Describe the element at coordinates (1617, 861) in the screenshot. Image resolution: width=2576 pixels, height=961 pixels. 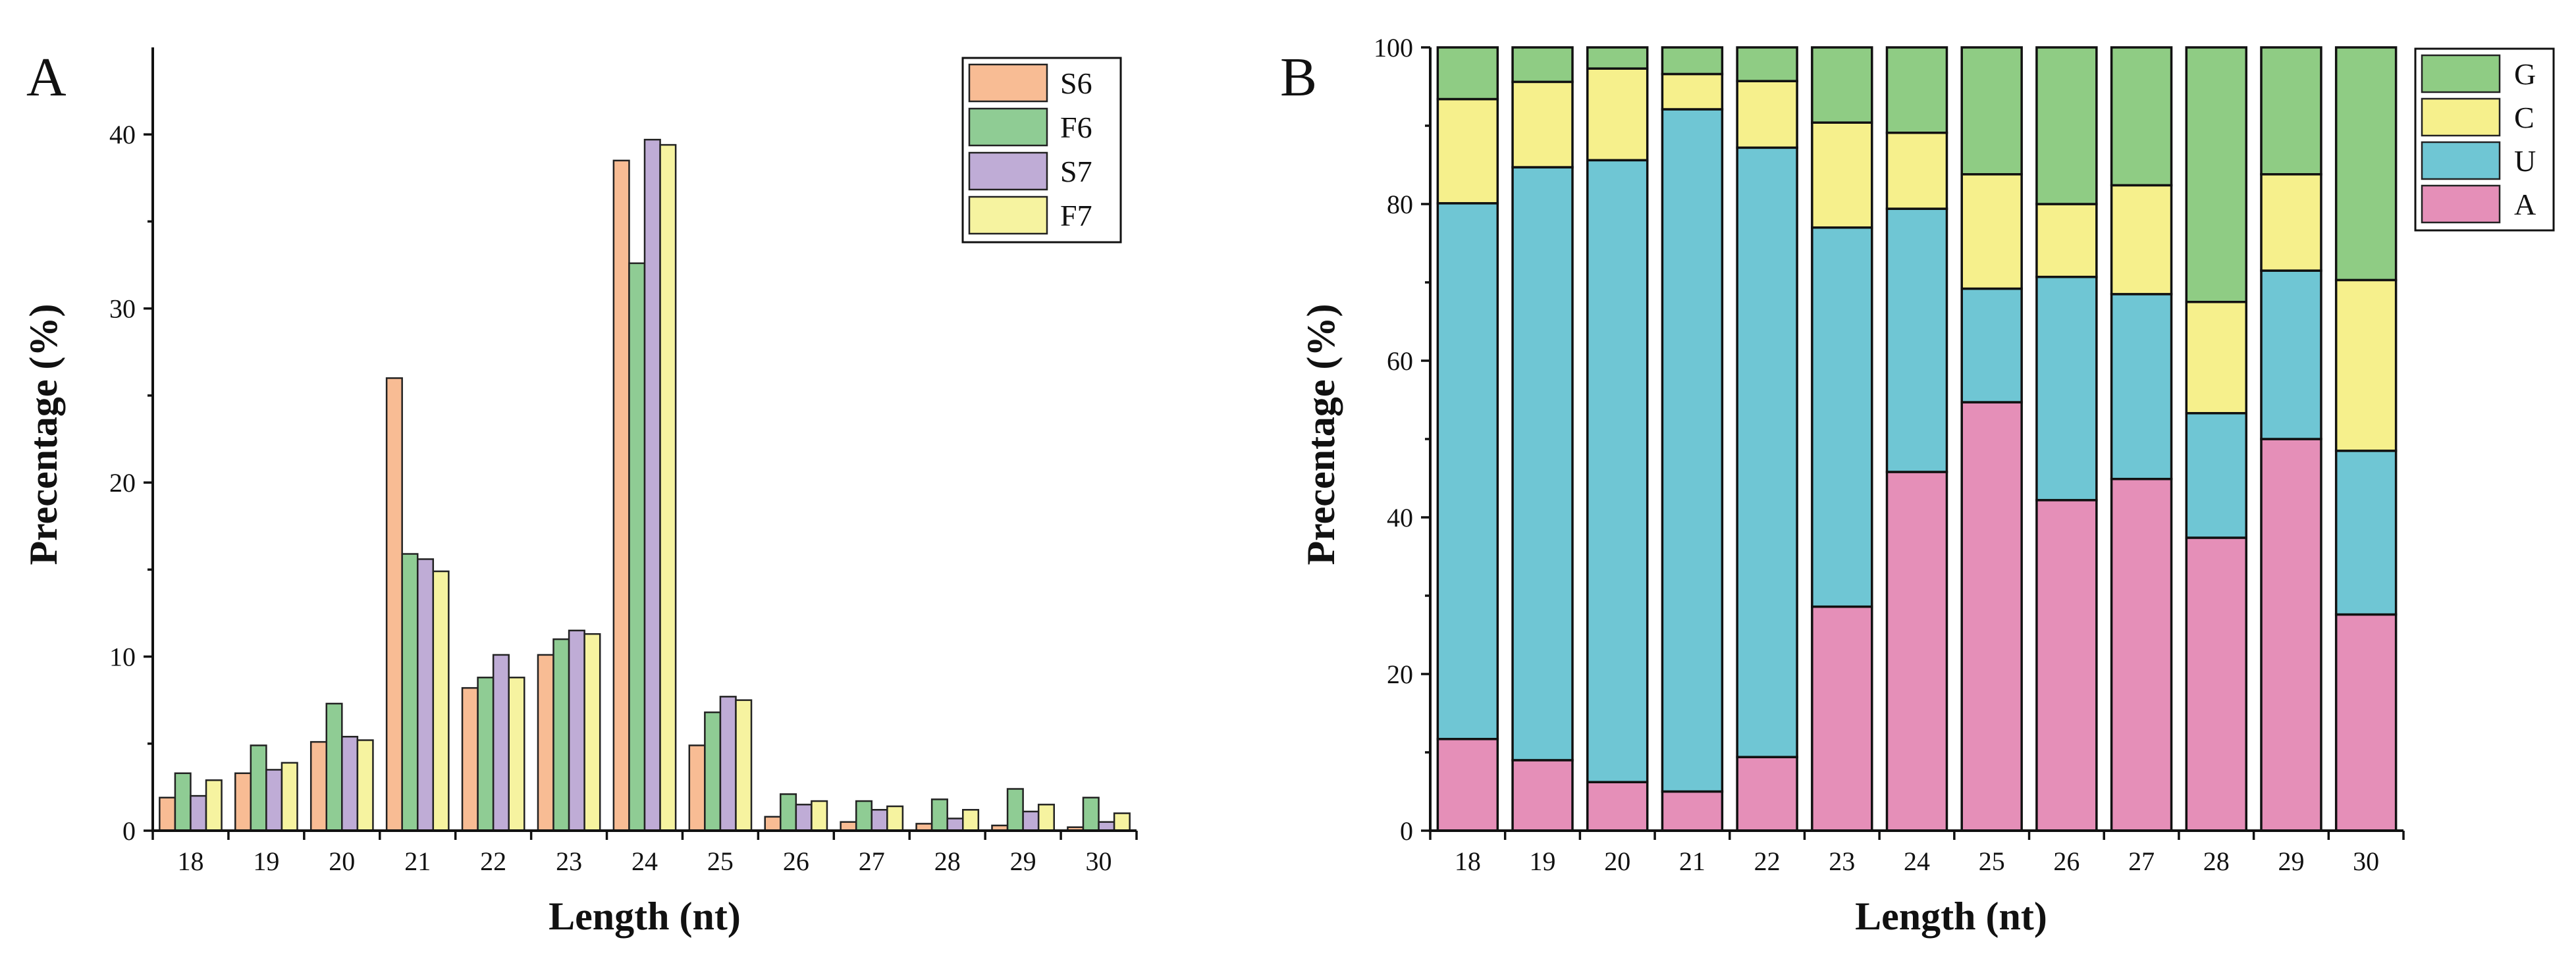
I see `panel-b-x-tick-label: 20` at that location.